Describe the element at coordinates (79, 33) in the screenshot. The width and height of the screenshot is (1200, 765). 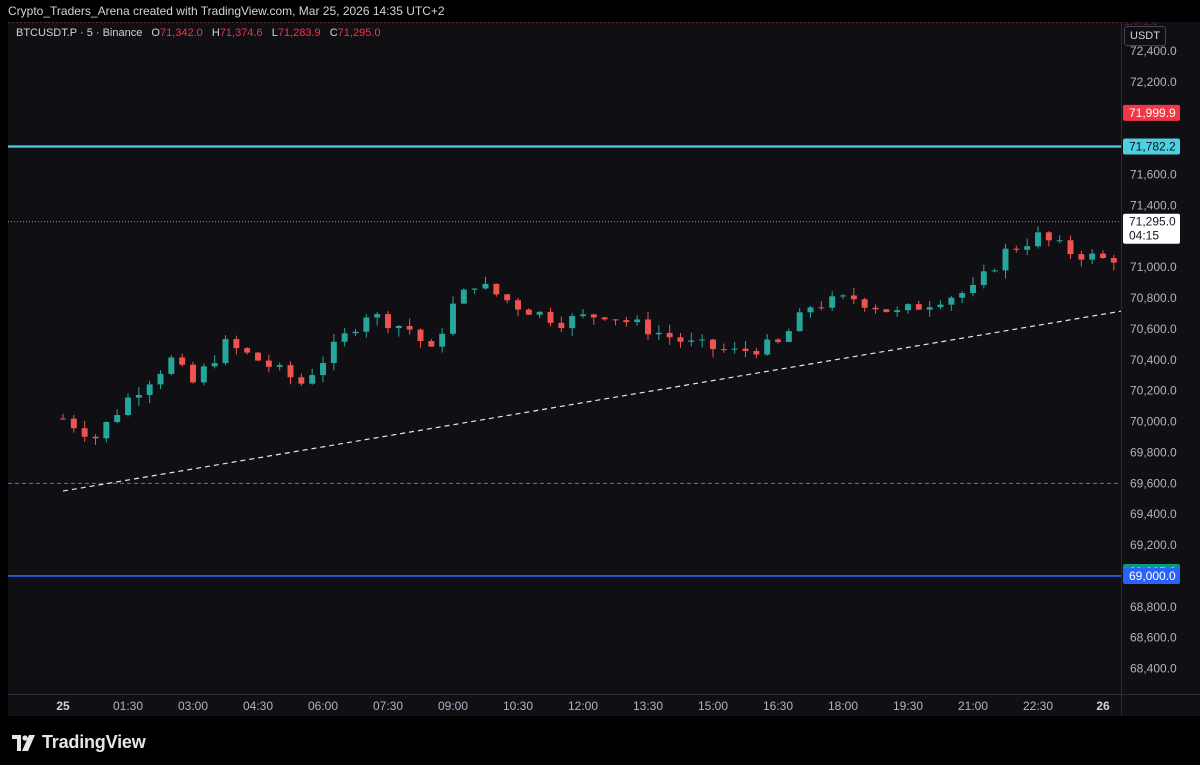
I see `symbol-label: BTCUSDT.P · 5 · Binance` at that location.